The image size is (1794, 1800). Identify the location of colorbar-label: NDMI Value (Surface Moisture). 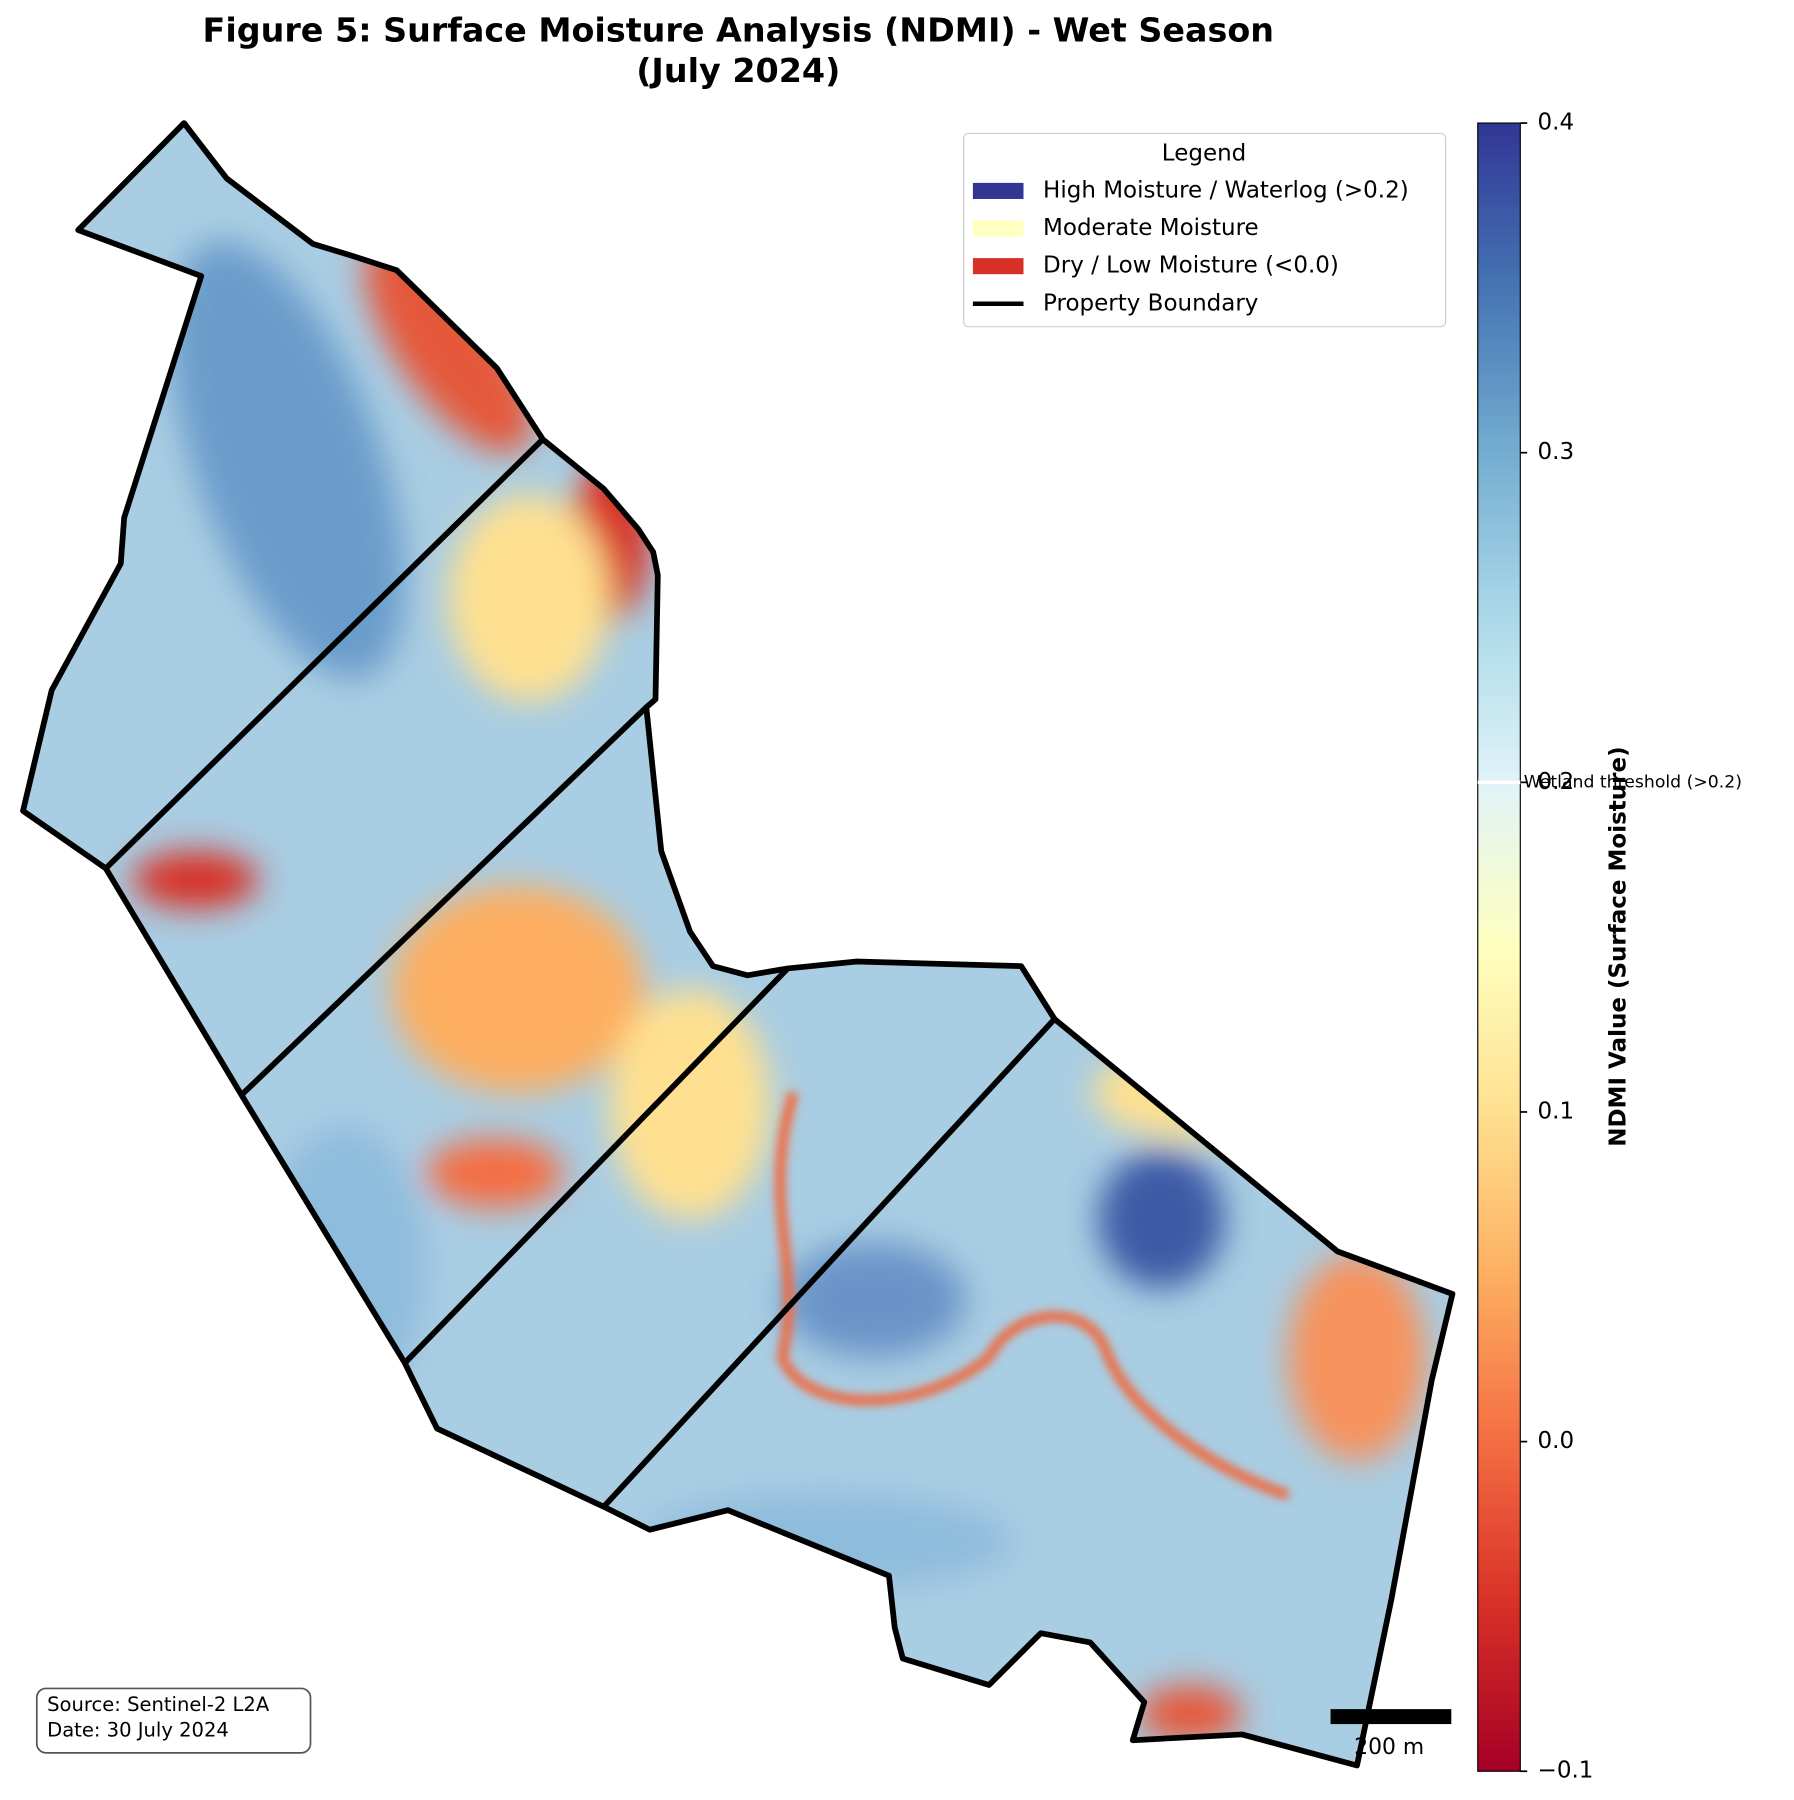
(1619, 946).